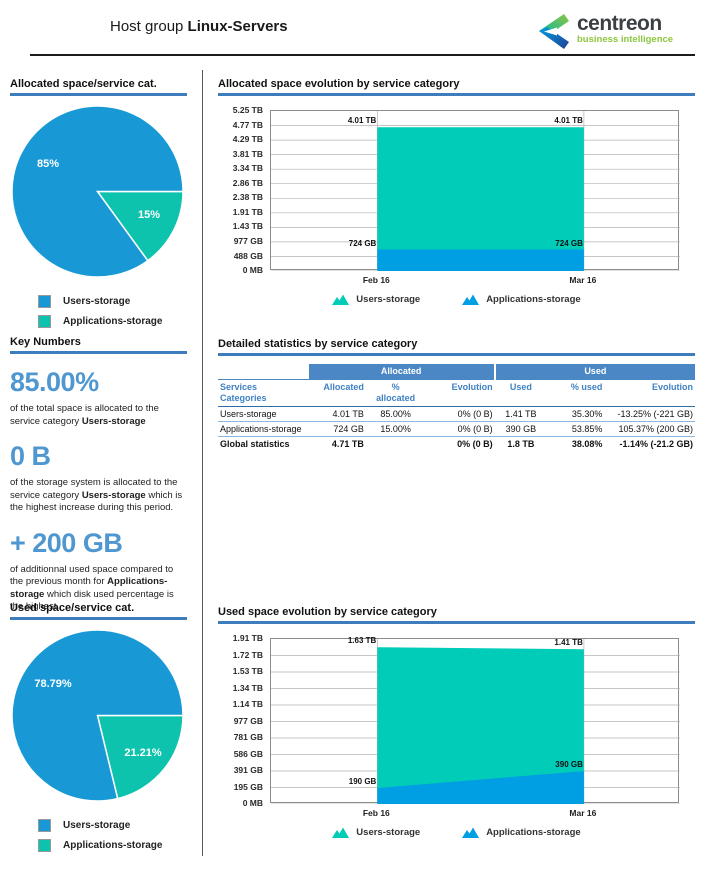  I want to click on column-divider, so click(202, 463).